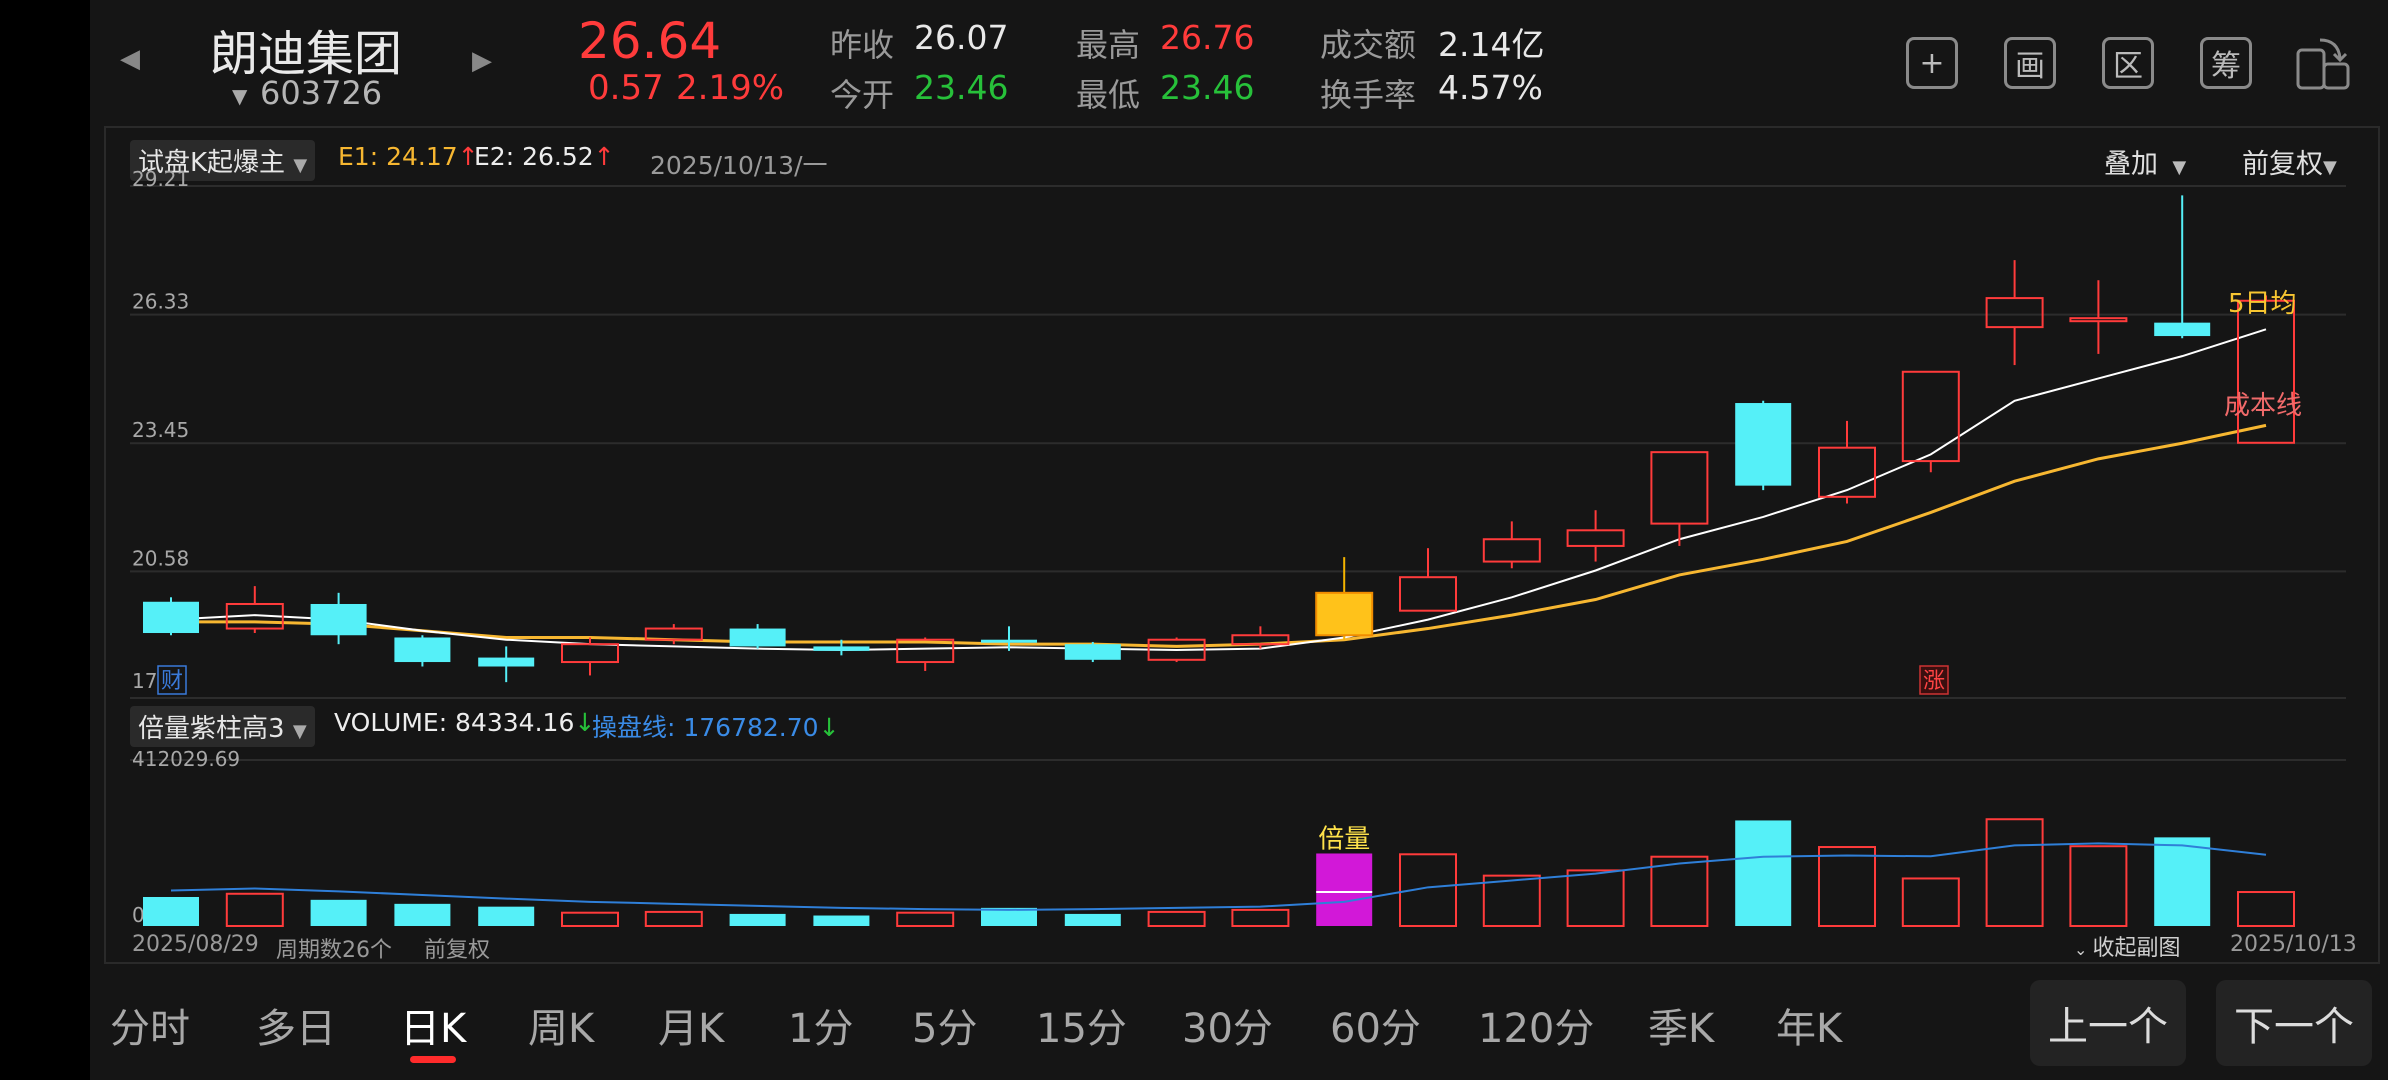 Image resolution: width=2388 pixels, height=1080 pixels. Describe the element at coordinates (2226, 66) in the screenshot. I see `chips-label: 筹` at that location.